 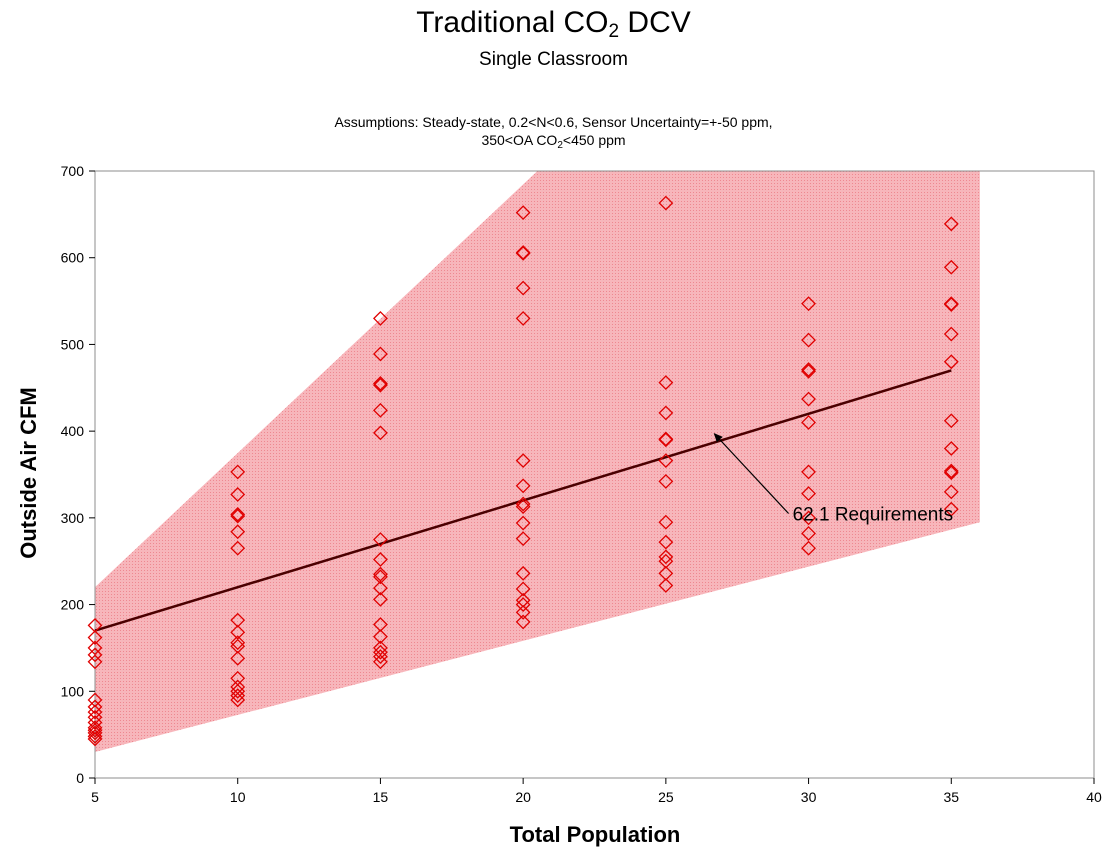 What do you see at coordinates (73, 431) in the screenshot?
I see `y-tick-label: 400` at bounding box center [73, 431].